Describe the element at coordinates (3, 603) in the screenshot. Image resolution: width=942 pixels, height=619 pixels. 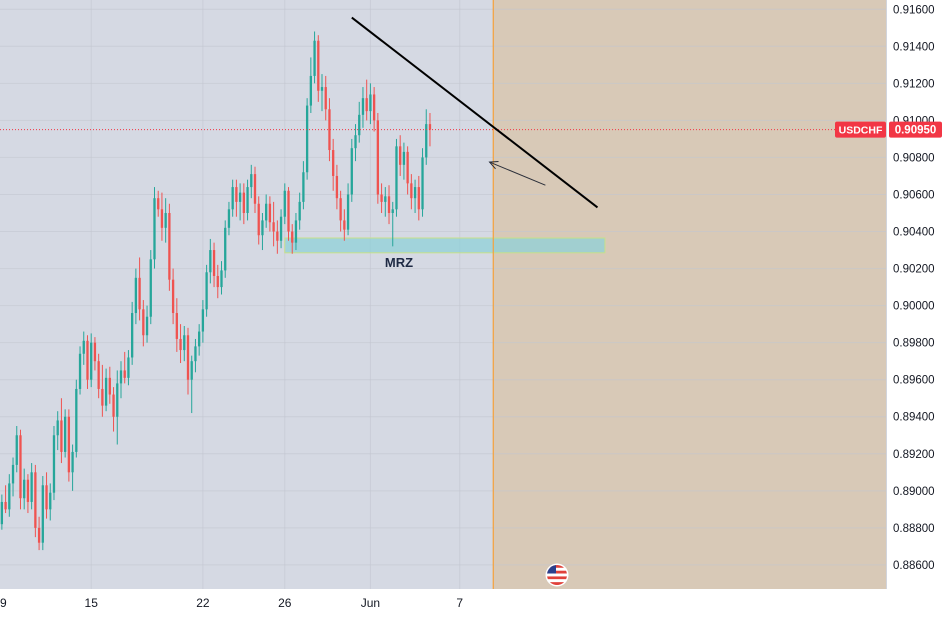
I see `time-tick-label: 9` at that location.